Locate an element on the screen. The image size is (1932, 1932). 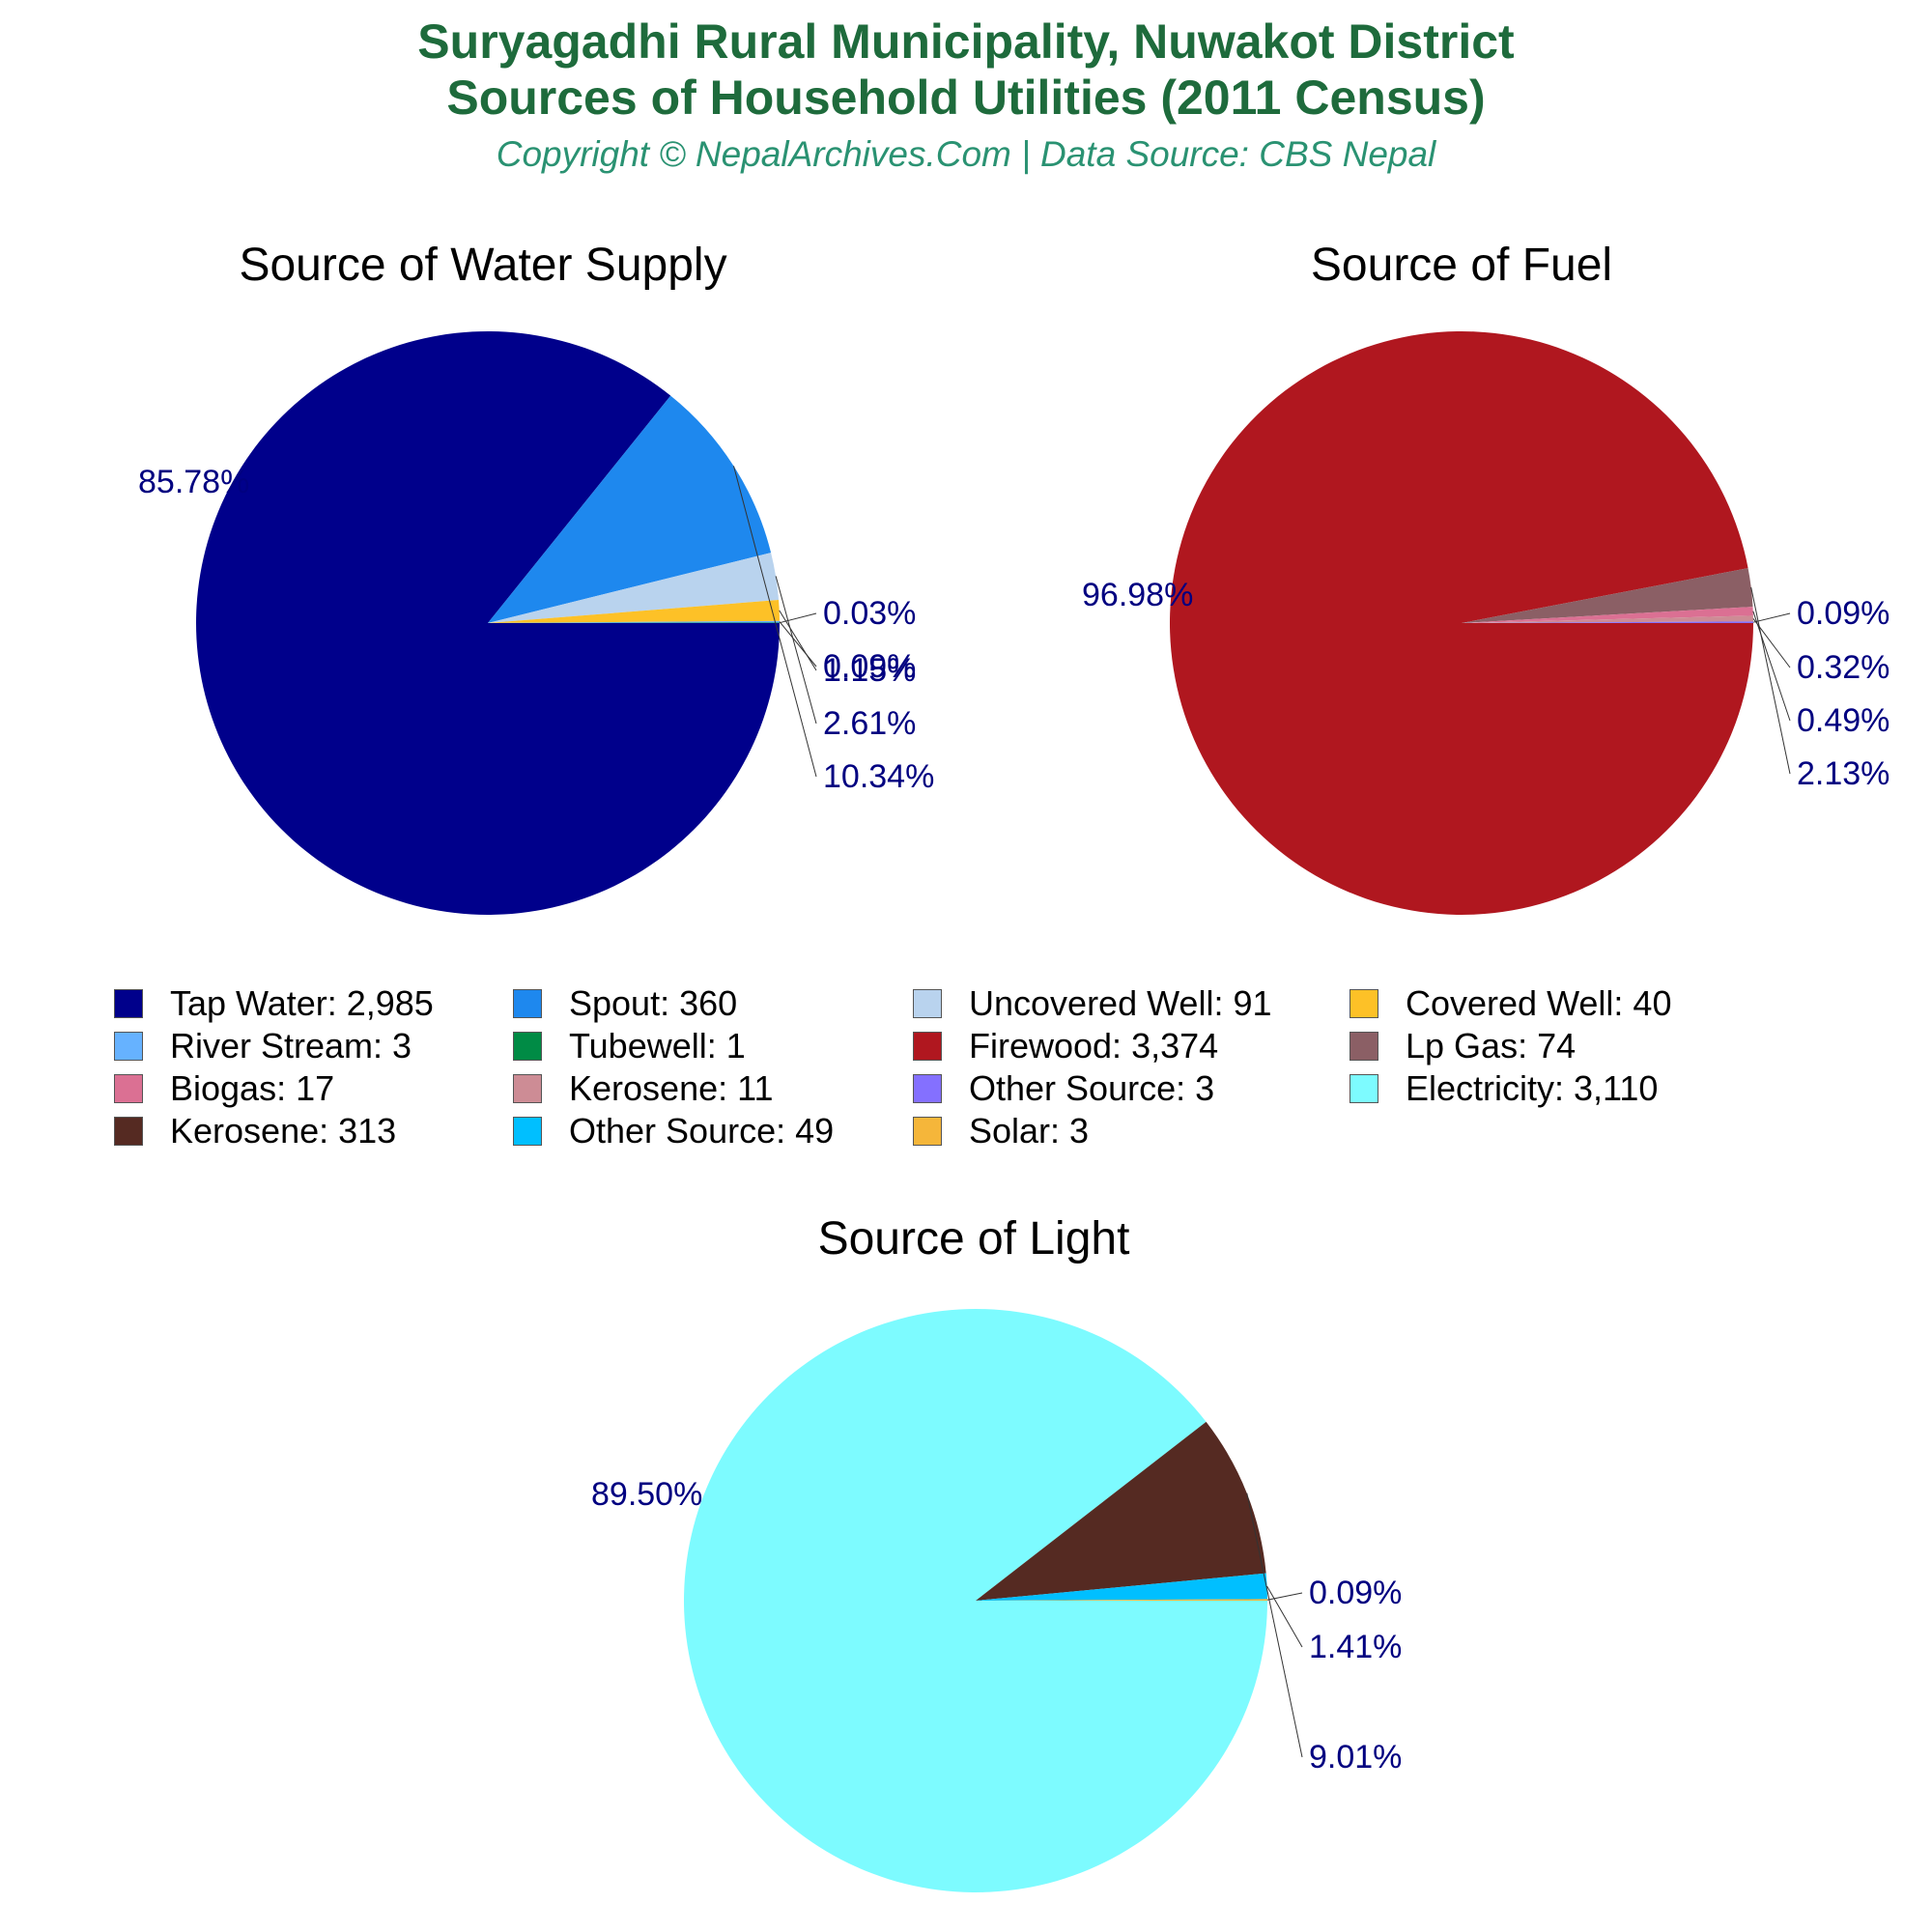
source-of-water-supply-slice-spout is located at coordinates (630, 509).